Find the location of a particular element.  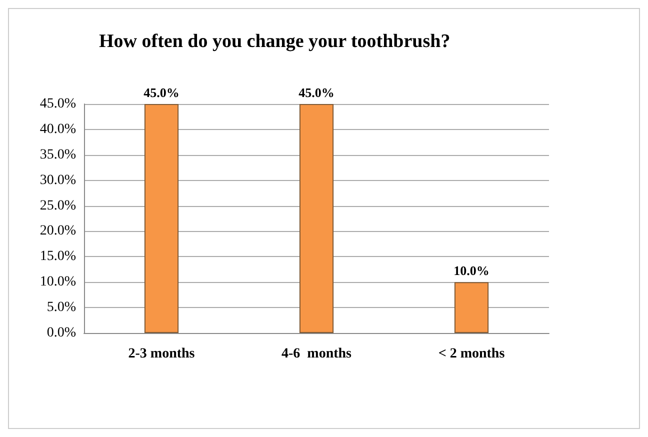

y-tick-label: 0.0% is located at coordinates (61, 333).